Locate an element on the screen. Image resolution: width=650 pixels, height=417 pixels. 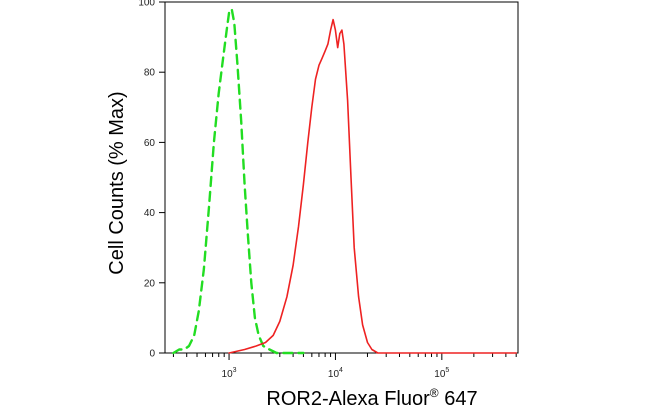
y-tick-label-60: 60 is located at coordinates (150, 143).